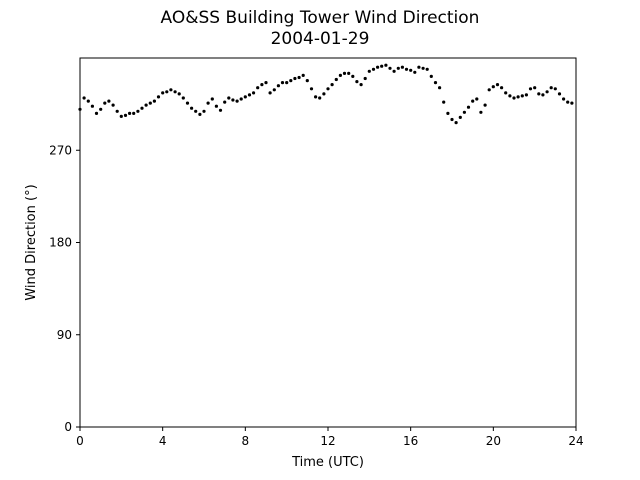 The width and height of the screenshot is (640, 480). What do you see at coordinates (327, 462) in the screenshot?
I see `x-axis-label: Time (UTC)` at bounding box center [327, 462].